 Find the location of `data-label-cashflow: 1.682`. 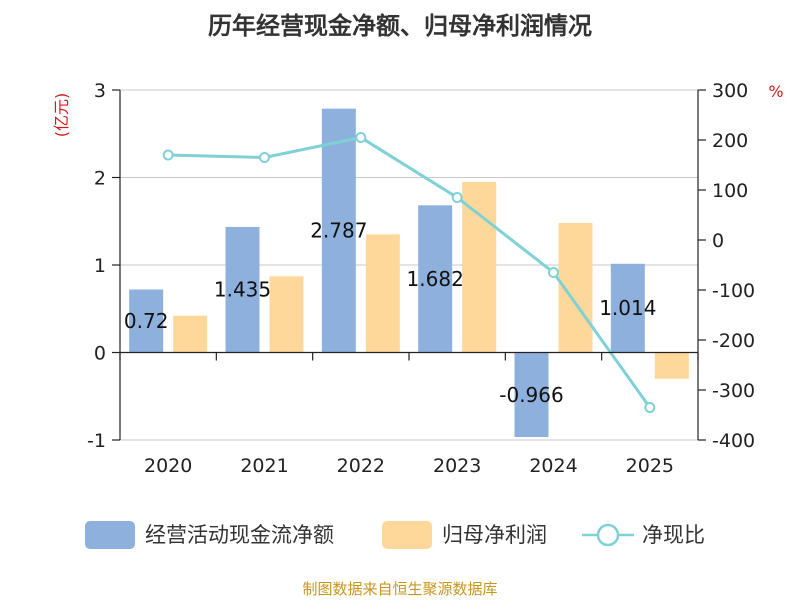

data-label-cashflow: 1.682 is located at coordinates (435, 279).